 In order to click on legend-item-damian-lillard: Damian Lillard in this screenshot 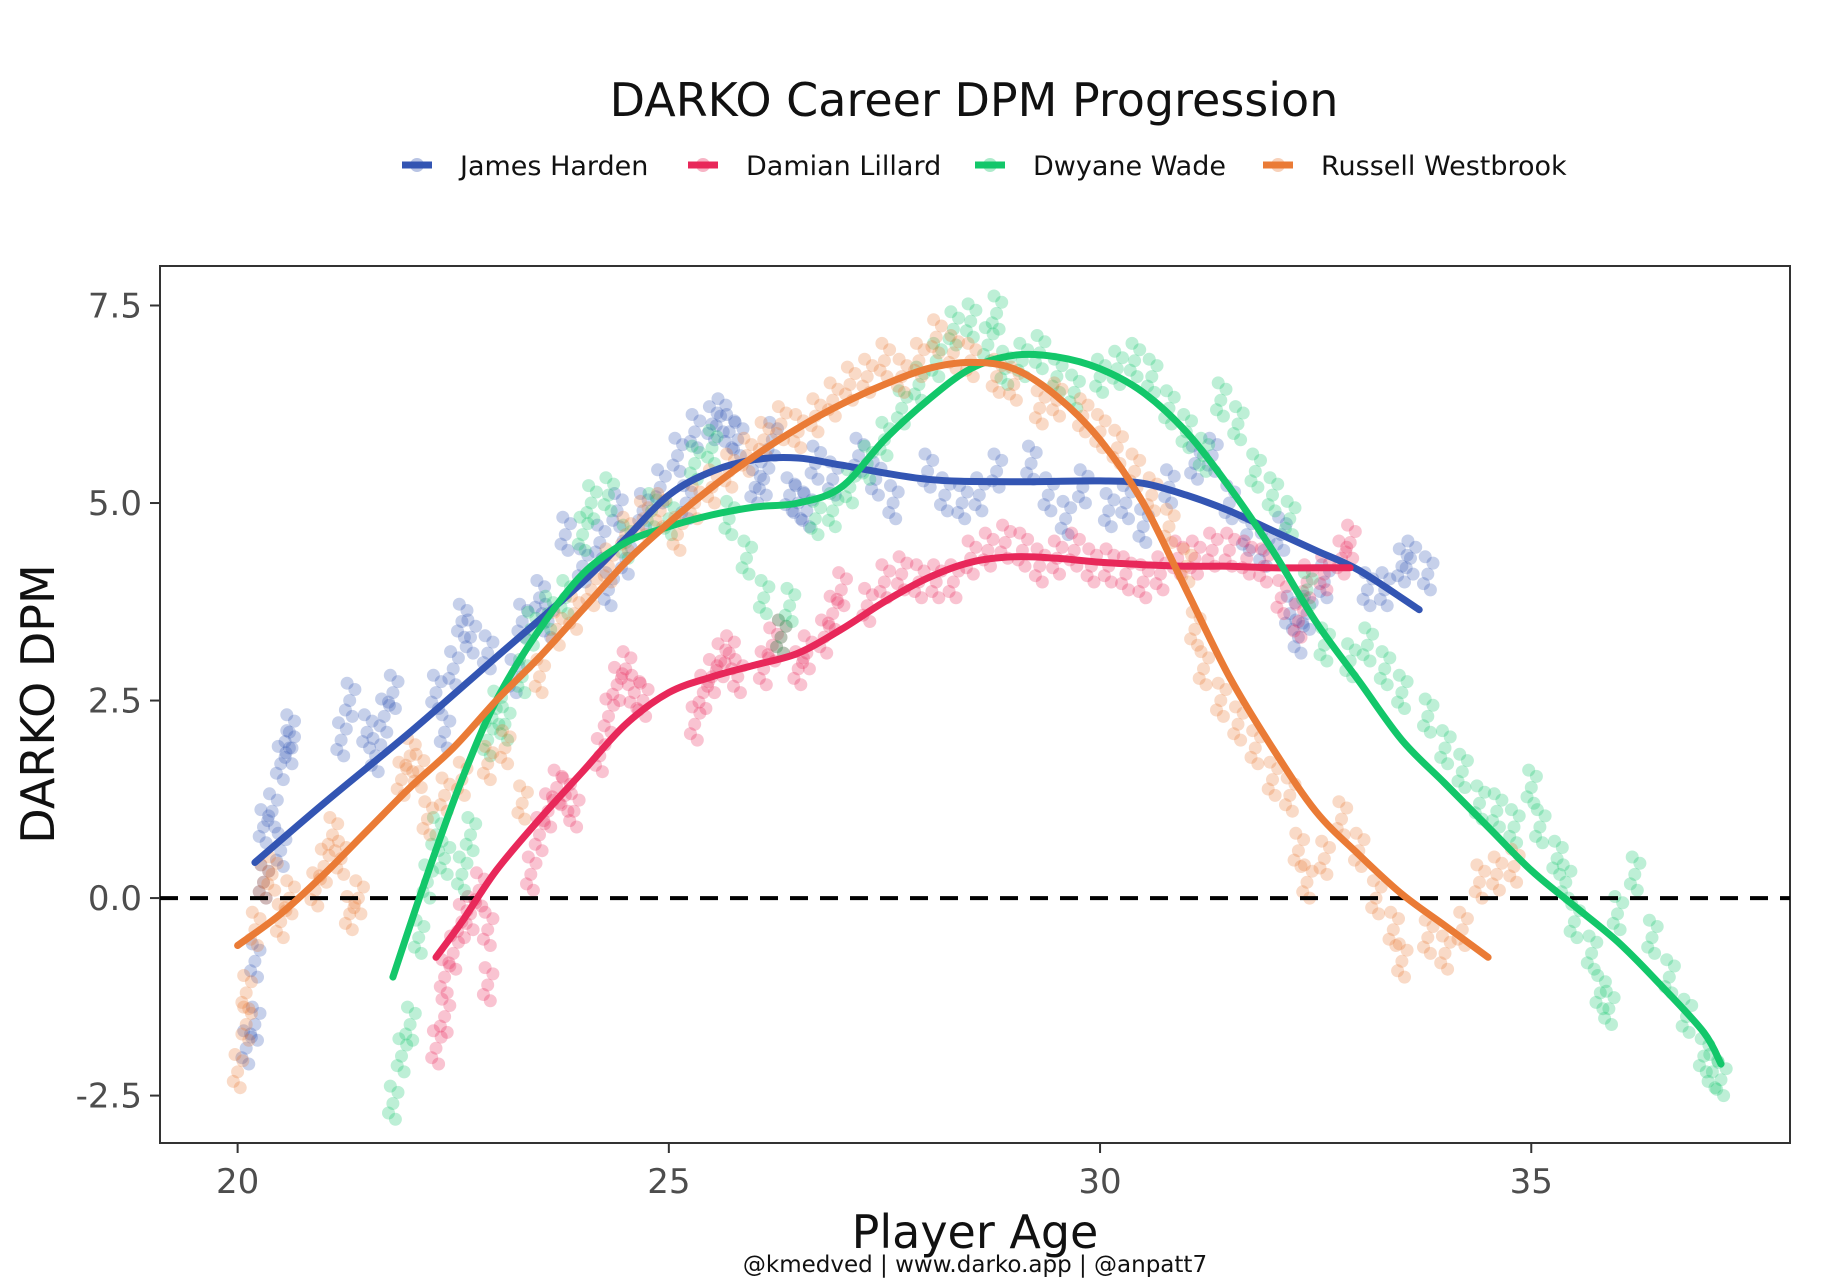, I will do `click(814, 166)`.